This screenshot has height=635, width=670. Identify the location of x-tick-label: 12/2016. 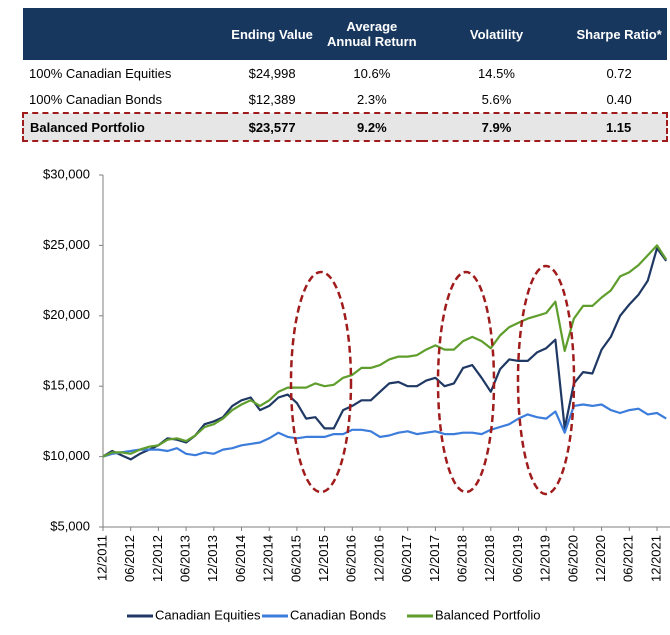
(378, 558).